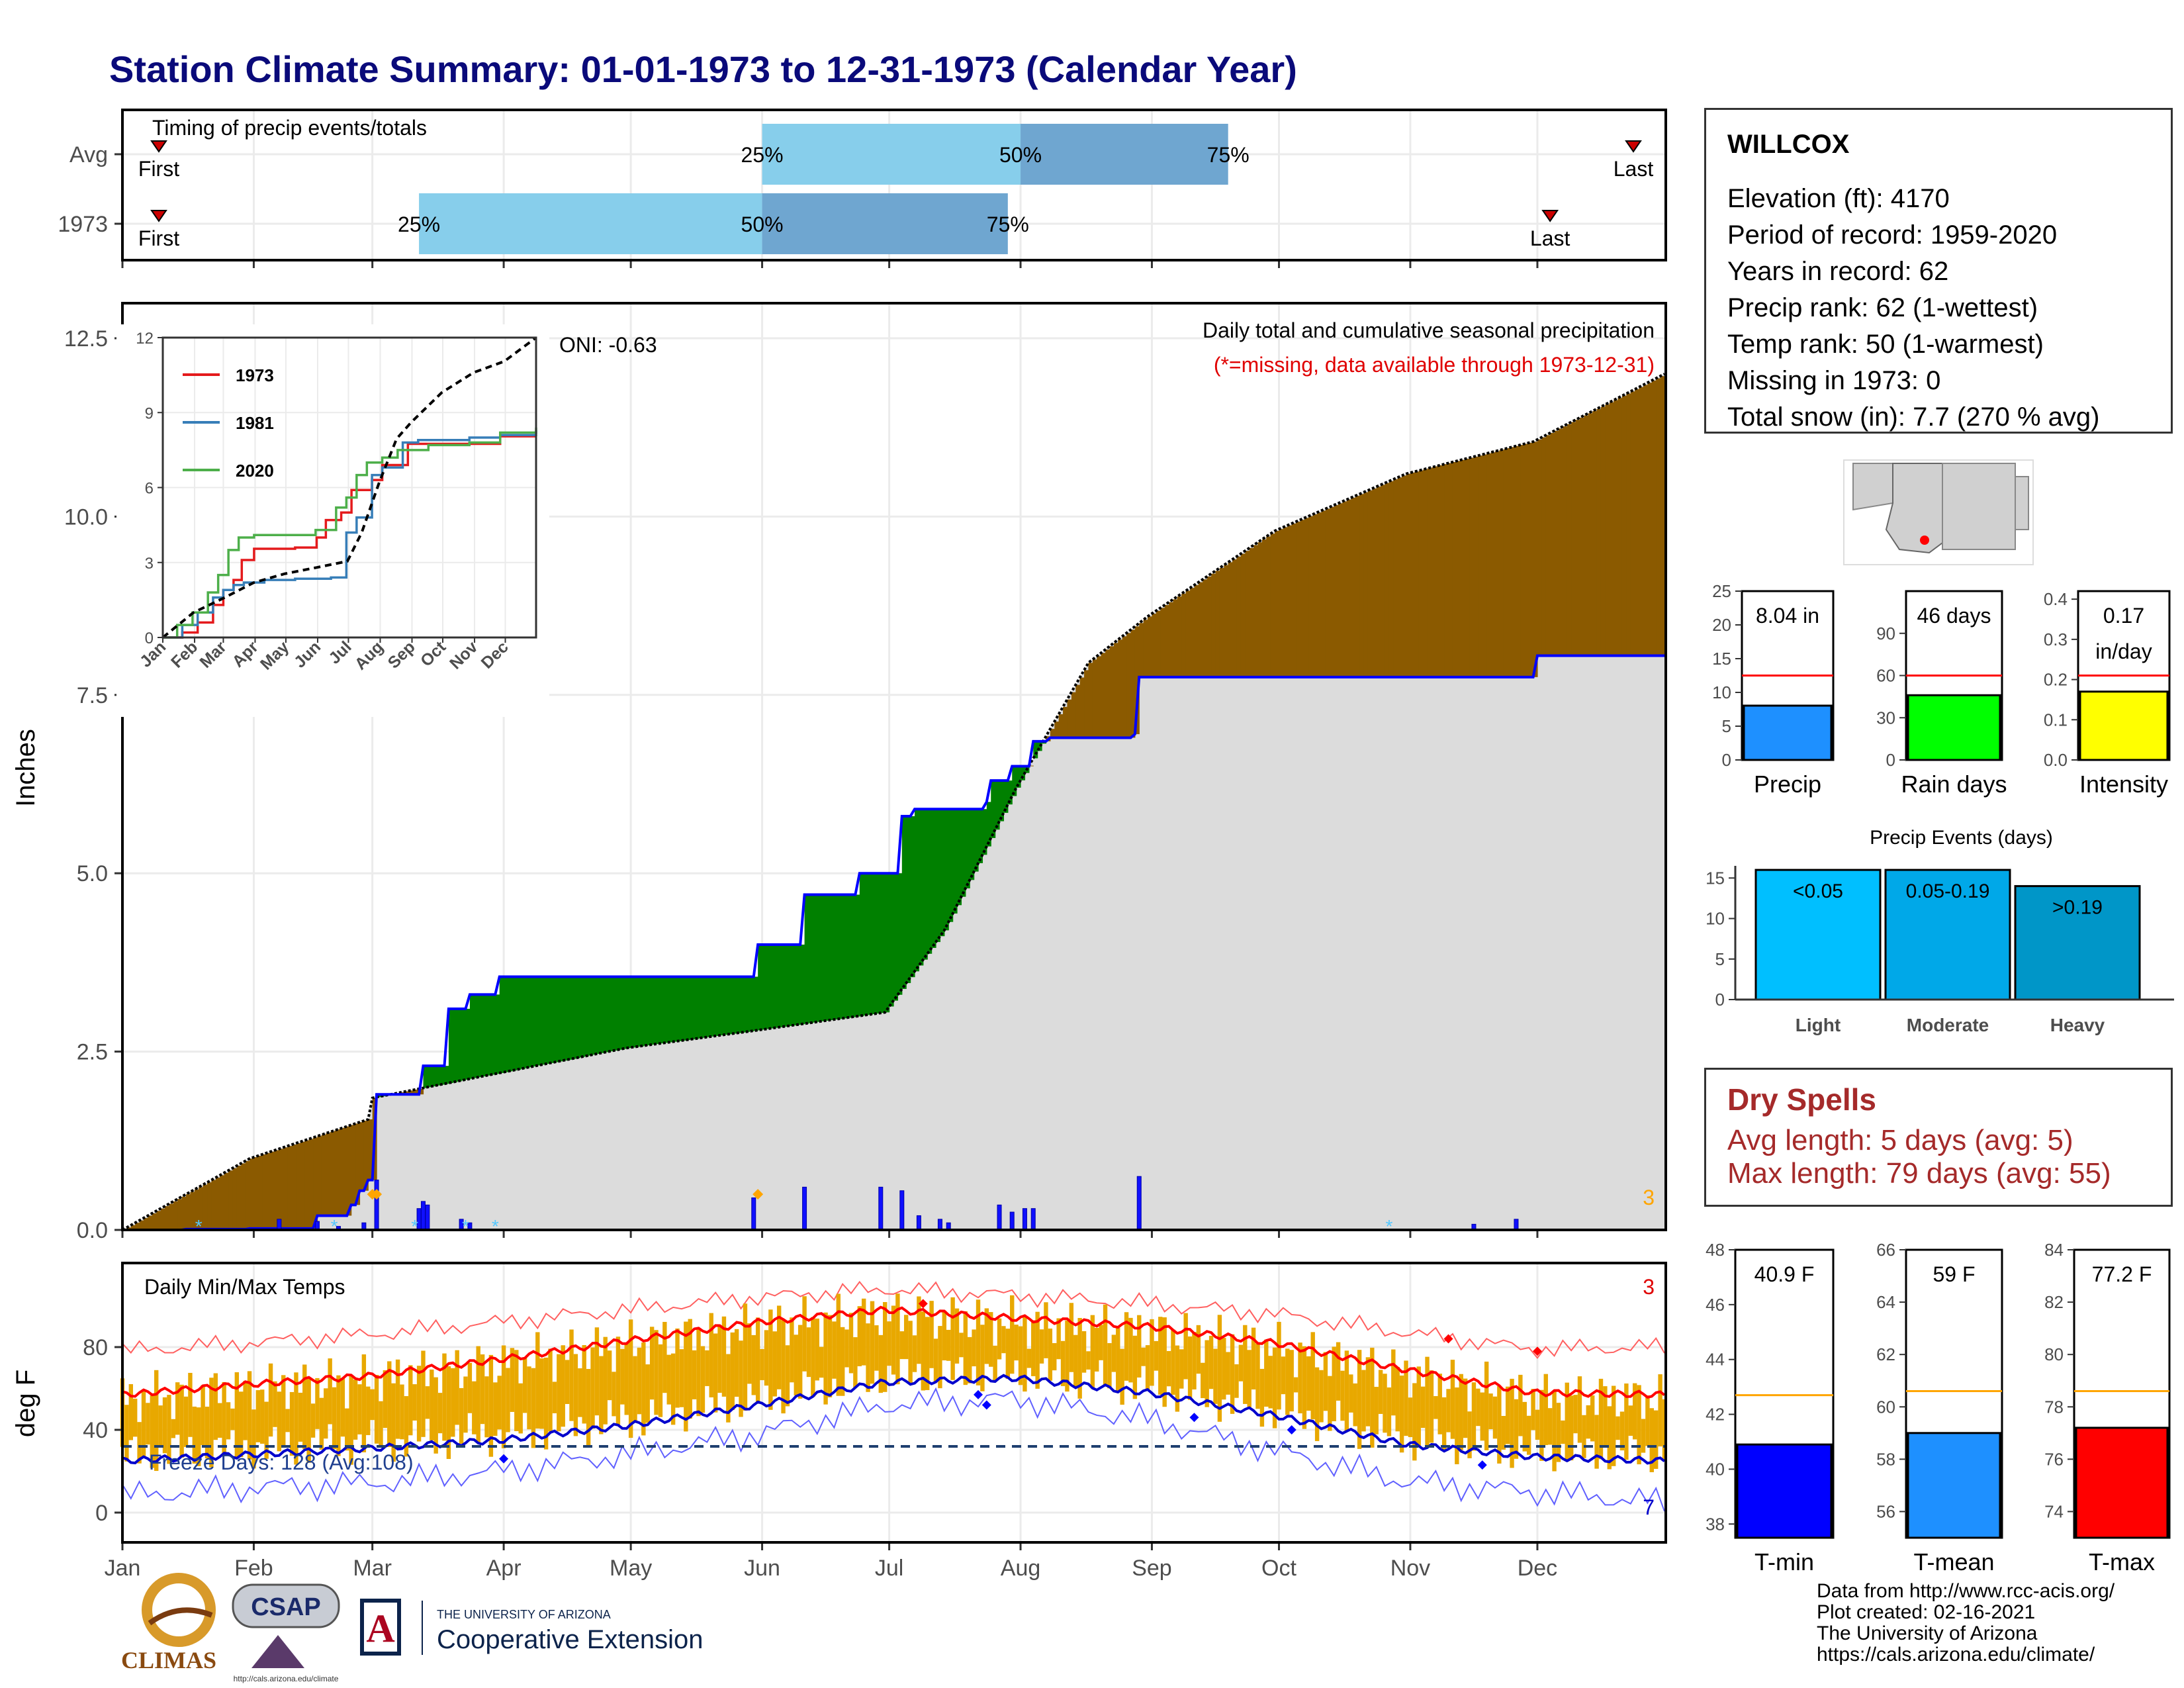 This screenshot has height=1688, width=2184. Describe the element at coordinates (1954, 1561) in the screenshot. I see `mini-tmean-category-label: T-mean` at that location.